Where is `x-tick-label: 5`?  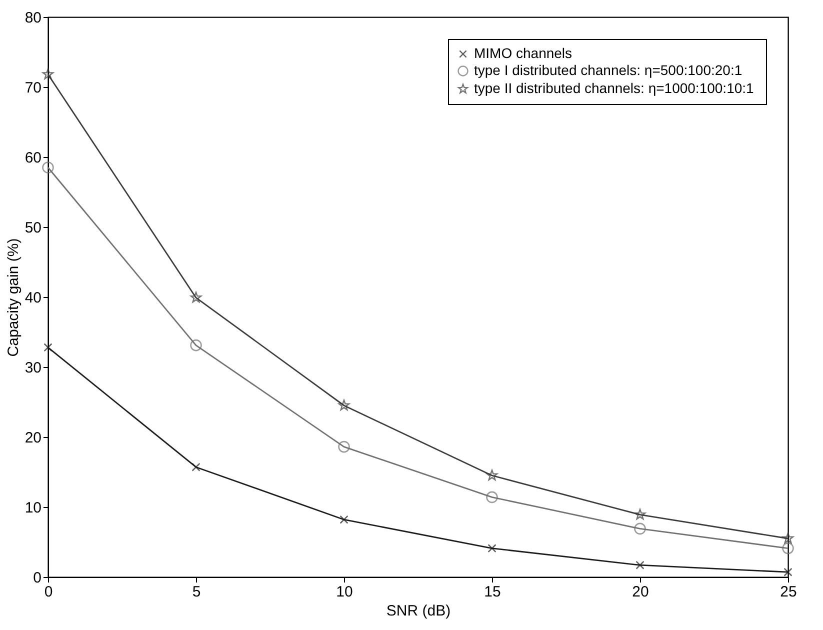 x-tick-label: 5 is located at coordinates (196, 592).